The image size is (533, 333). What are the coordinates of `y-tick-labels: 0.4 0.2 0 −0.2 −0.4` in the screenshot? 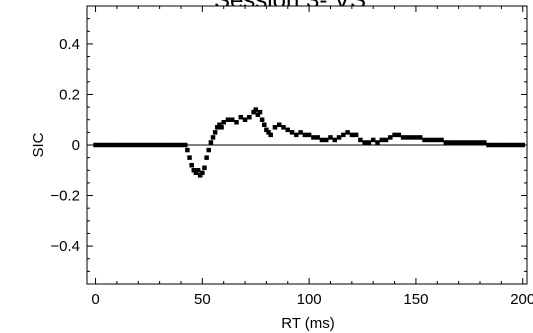 It's located at (65, 145).